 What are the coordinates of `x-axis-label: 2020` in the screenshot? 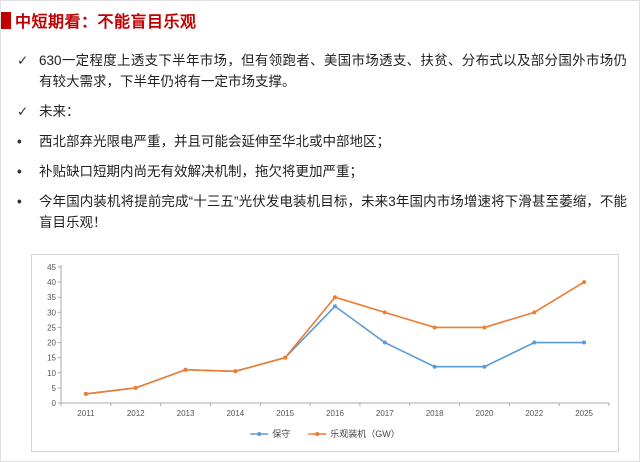 It's located at (485, 413).